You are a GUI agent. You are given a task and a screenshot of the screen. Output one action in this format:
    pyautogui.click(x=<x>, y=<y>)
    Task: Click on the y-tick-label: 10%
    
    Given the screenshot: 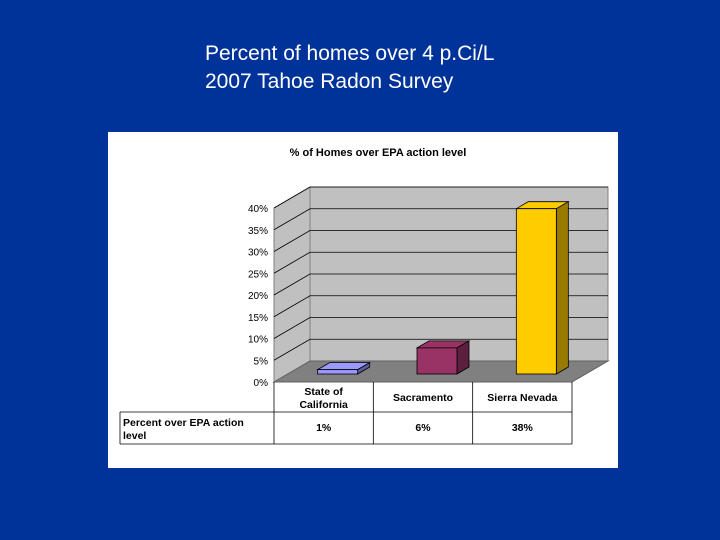 What is the action you would take?
    pyautogui.click(x=258, y=340)
    